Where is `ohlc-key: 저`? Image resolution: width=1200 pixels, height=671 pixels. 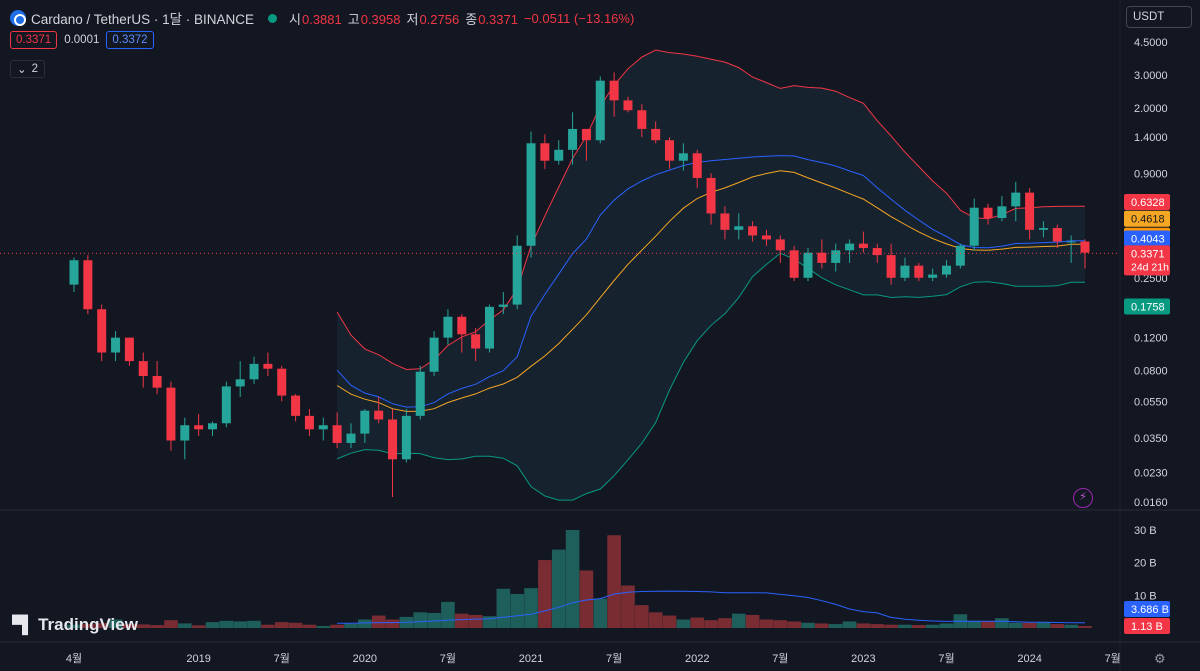
ohlc-key: 저 is located at coordinates (412, 19).